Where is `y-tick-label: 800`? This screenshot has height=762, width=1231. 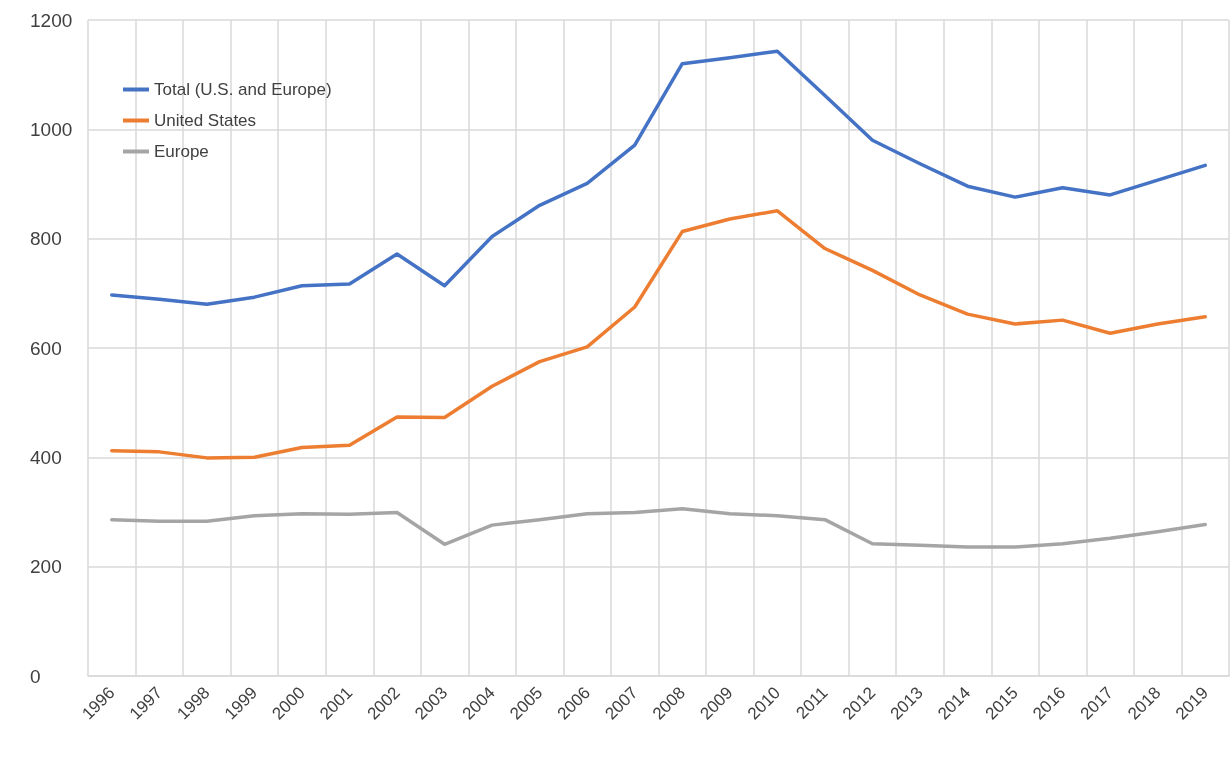
y-tick-label: 800 is located at coordinates (46, 239).